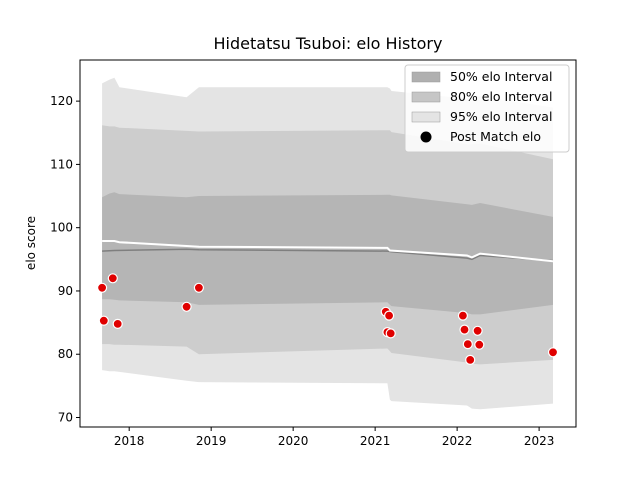  Describe the element at coordinates (375, 441) in the screenshot. I see `x-tick-label: 2021` at that location.